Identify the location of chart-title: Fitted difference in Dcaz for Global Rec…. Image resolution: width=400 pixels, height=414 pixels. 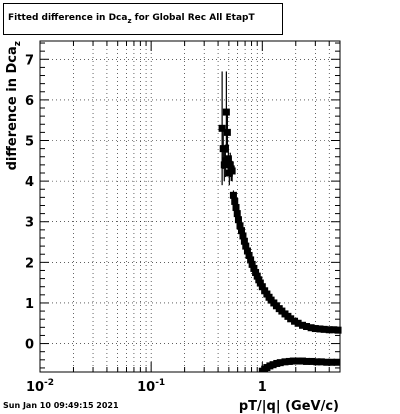
(131, 19).